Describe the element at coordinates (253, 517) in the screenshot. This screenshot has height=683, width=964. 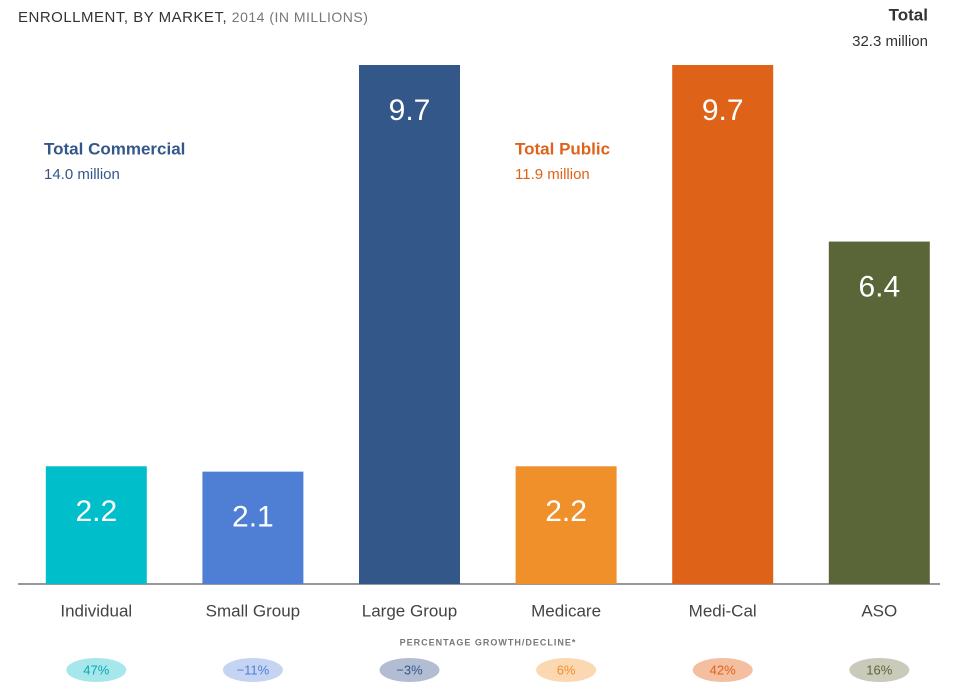
I see `data-label: 2.1` at that location.